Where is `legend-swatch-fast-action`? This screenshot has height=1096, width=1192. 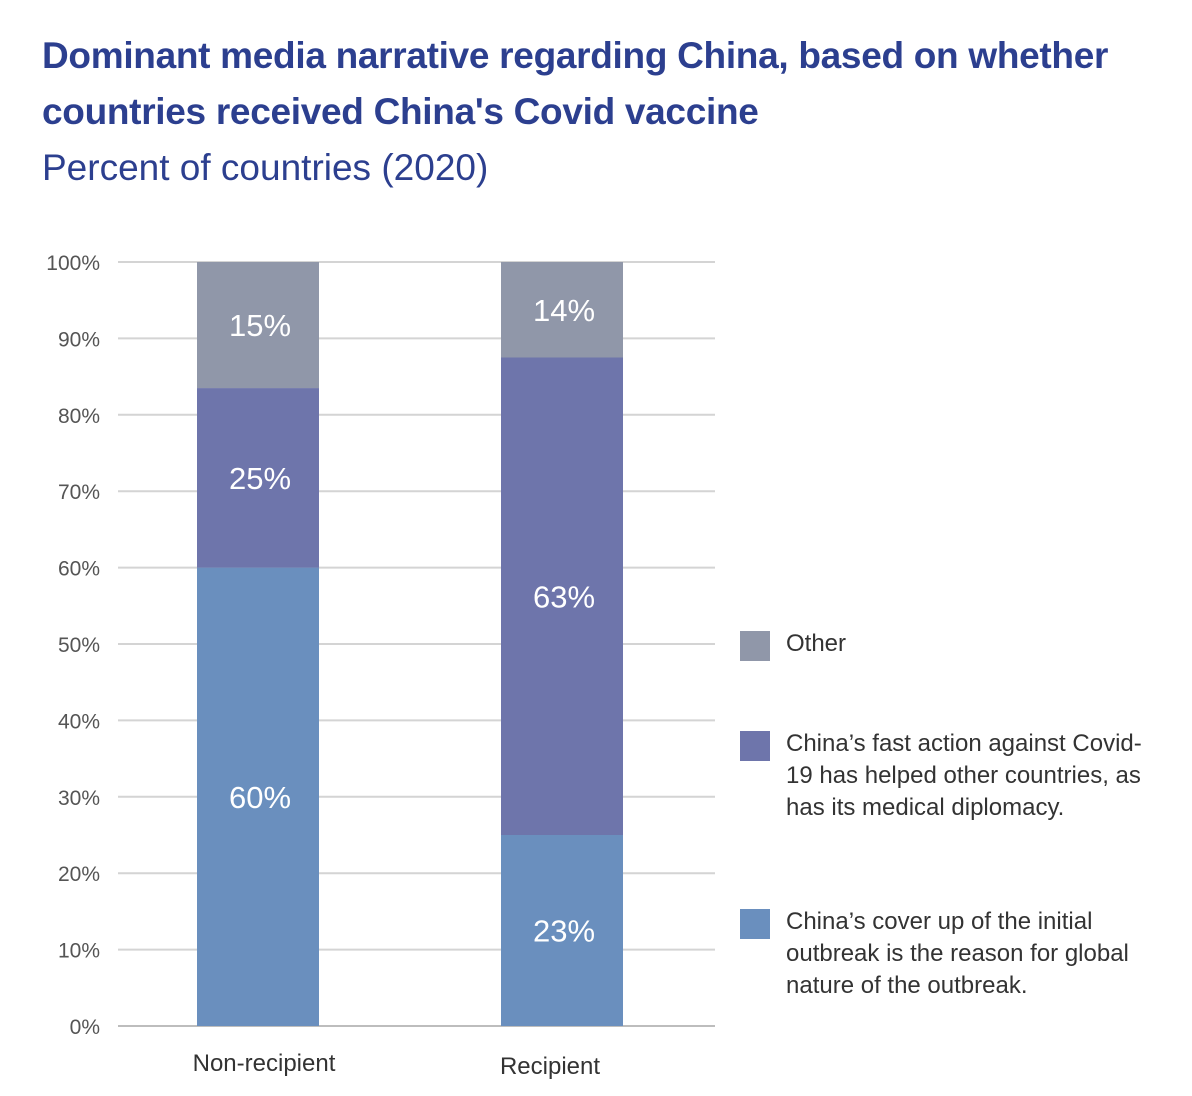 legend-swatch-fast-action is located at coordinates (755, 746).